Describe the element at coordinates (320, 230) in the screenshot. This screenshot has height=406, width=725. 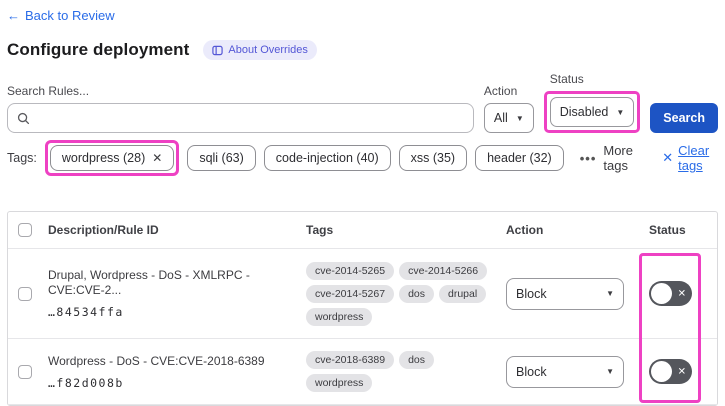
I see `column-header-tags: Tags` at that location.